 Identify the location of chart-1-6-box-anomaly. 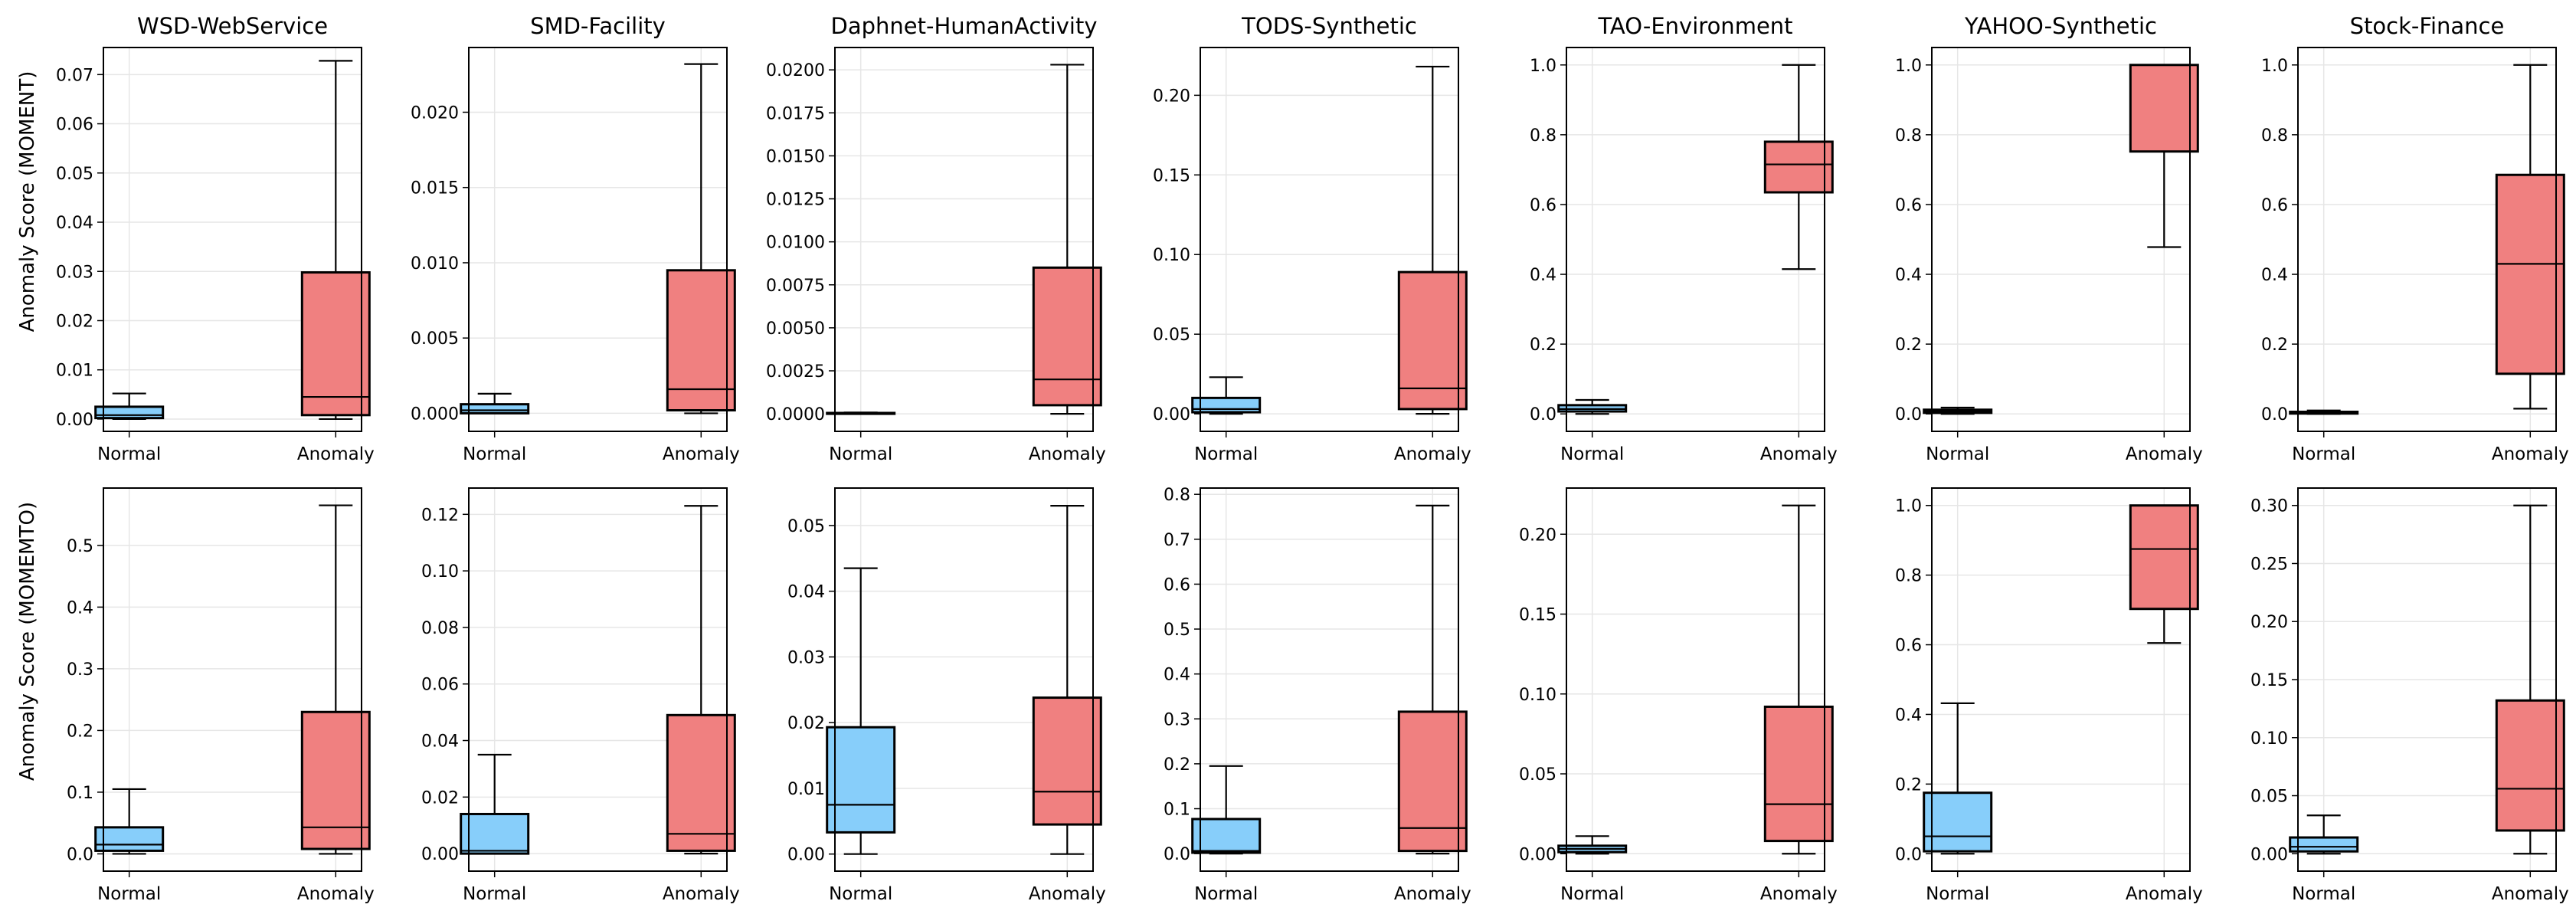
(2530, 679).